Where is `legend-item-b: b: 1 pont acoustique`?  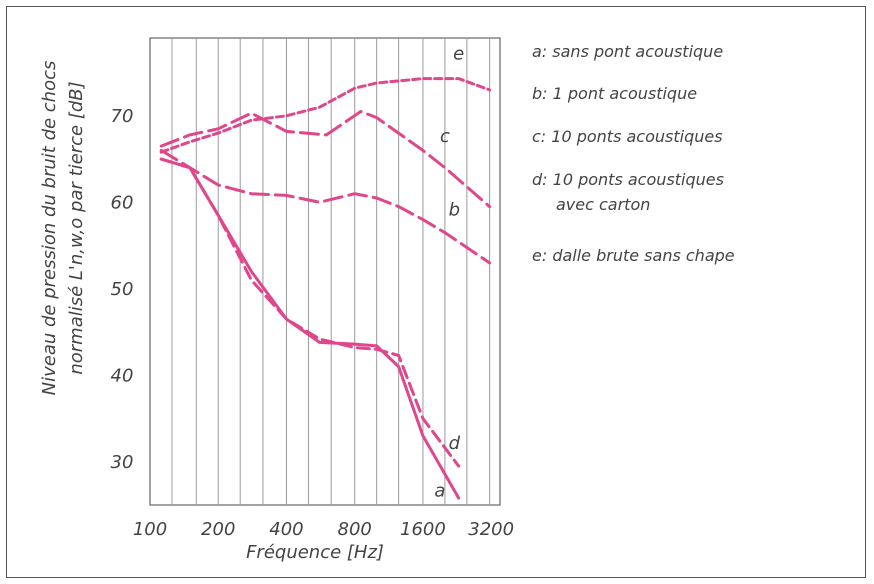 legend-item-b: b: 1 pont acoustique is located at coordinates (614, 93).